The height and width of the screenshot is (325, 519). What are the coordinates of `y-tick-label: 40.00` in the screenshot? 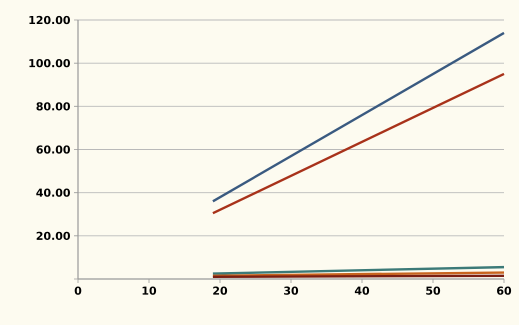 It's located at (53, 192).